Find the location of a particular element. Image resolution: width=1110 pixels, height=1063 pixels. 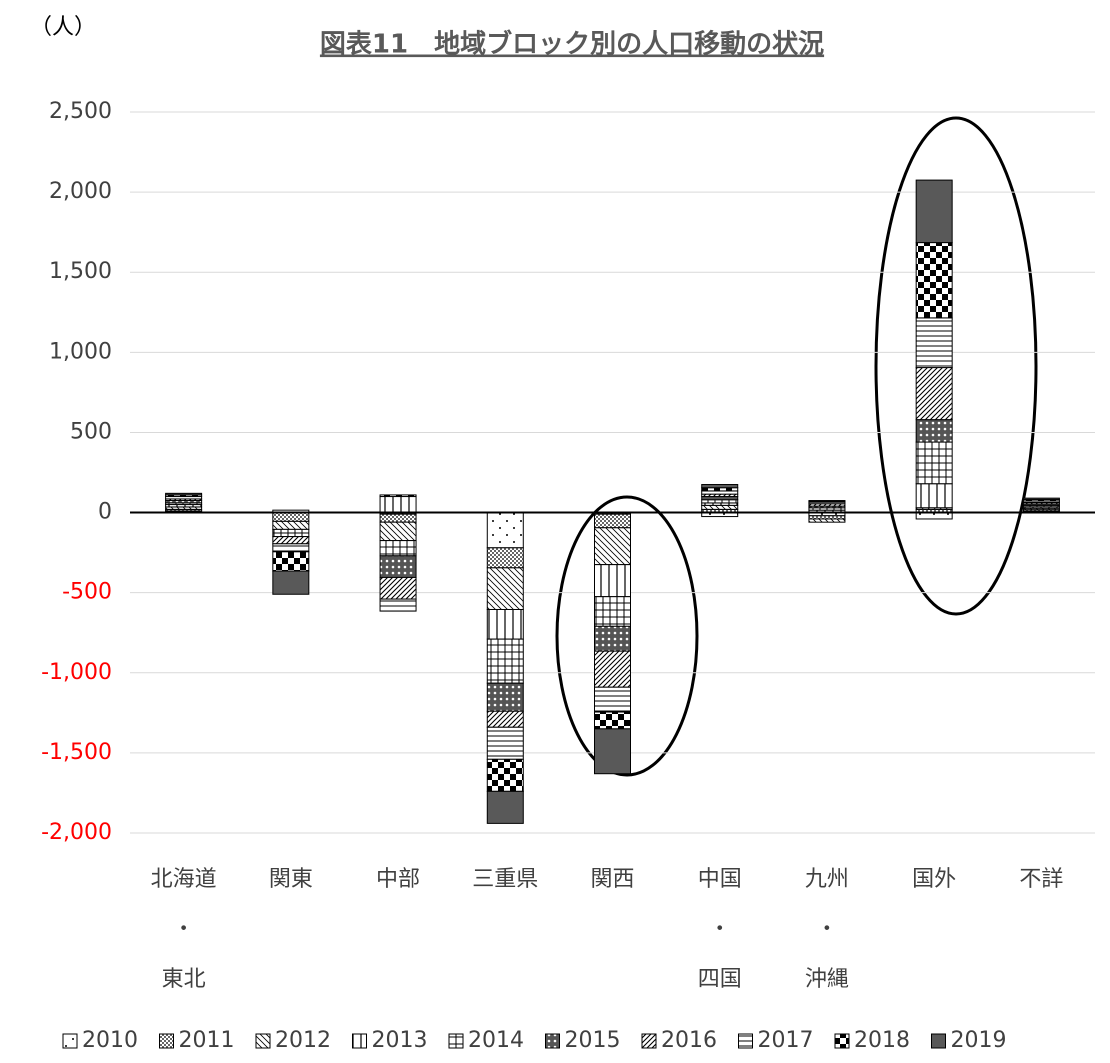

legend-label: 2010 is located at coordinates (110, 1040).